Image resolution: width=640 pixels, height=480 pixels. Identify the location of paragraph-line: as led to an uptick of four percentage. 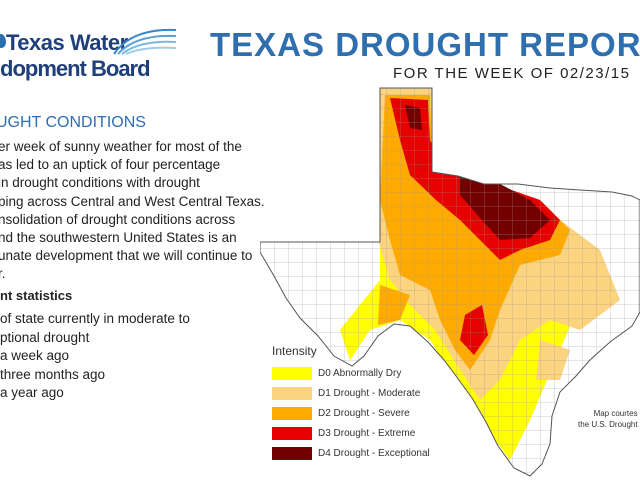
(110, 165).